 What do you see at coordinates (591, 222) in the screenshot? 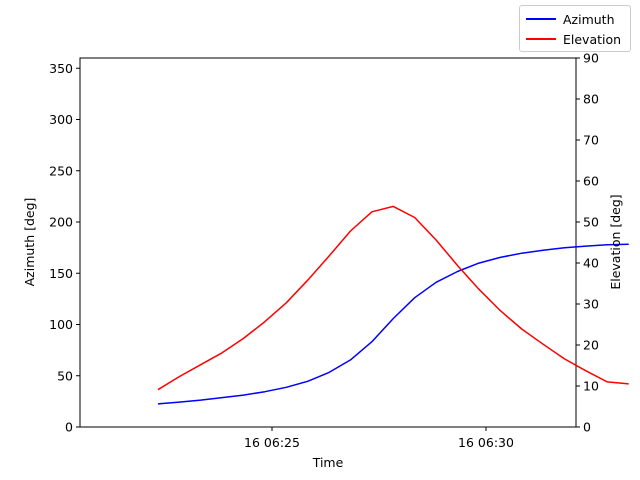
I see `right-y-tick-label: 50` at bounding box center [591, 222].